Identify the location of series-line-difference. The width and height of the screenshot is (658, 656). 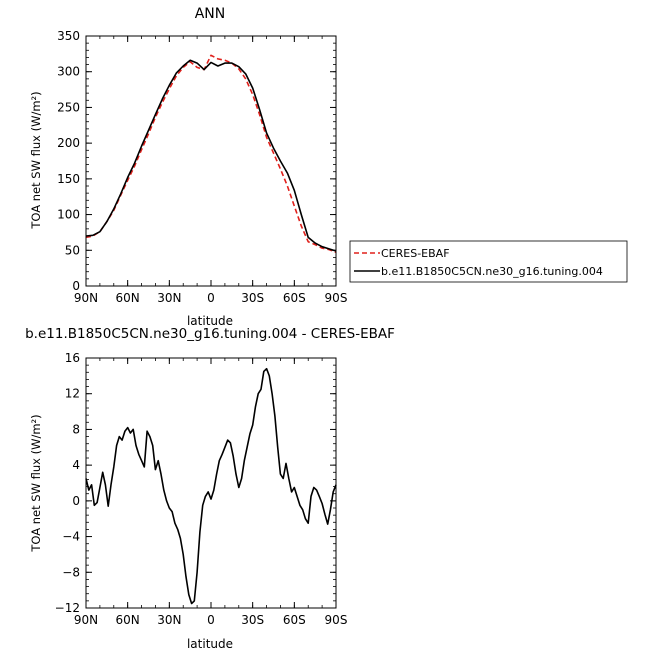
(211, 486).